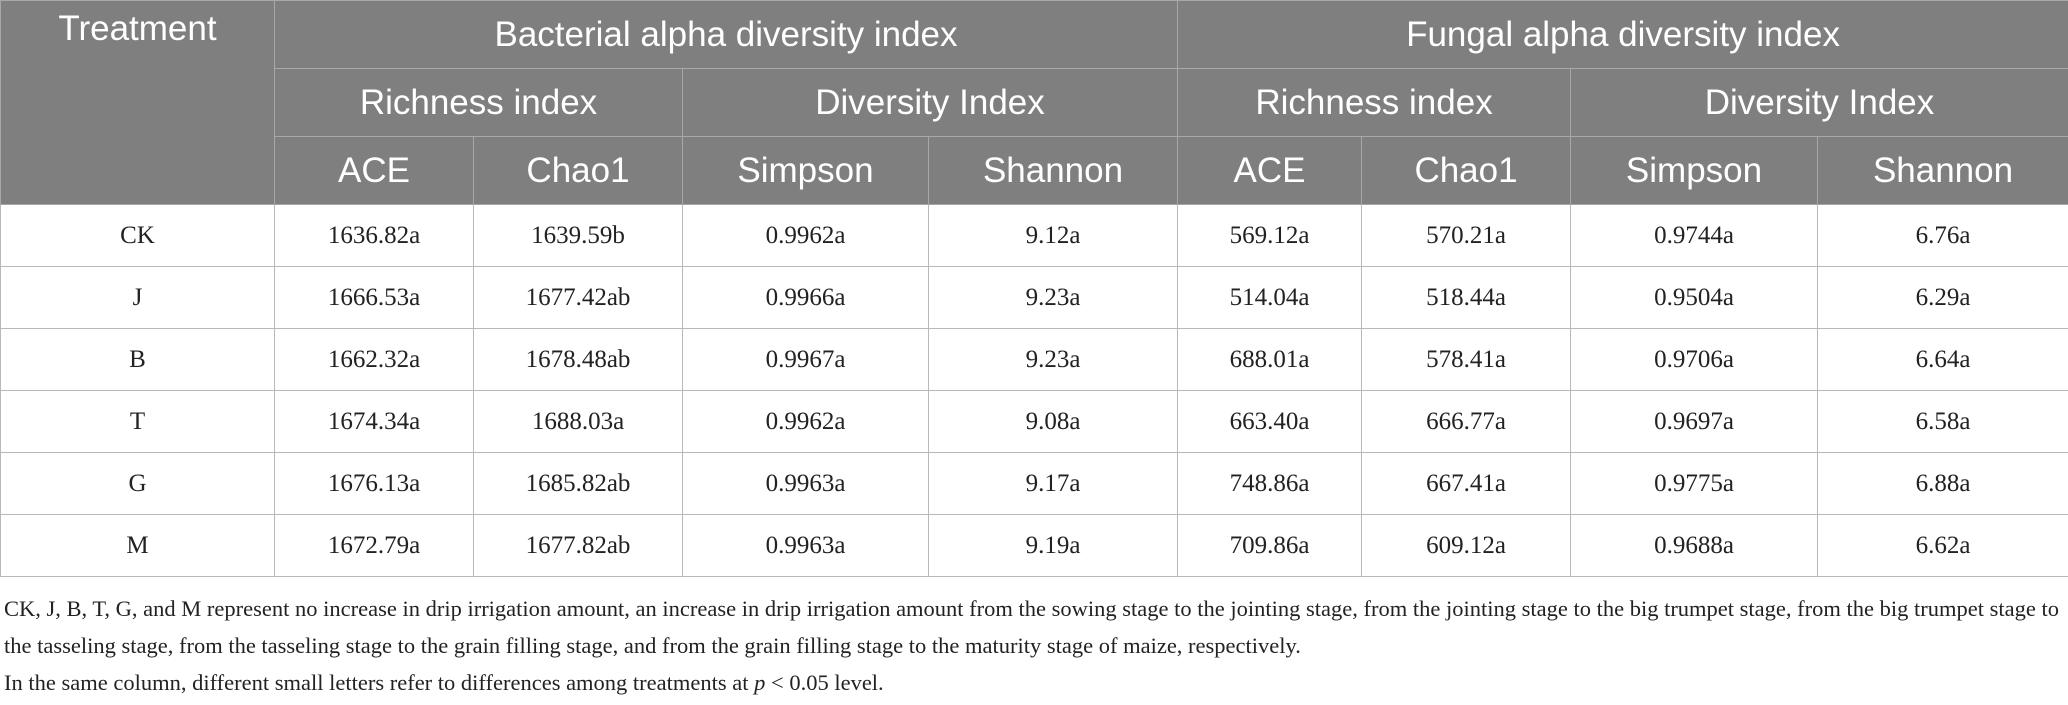  I want to click on bacterial-ace-cell: 1676.13a, so click(374, 483).